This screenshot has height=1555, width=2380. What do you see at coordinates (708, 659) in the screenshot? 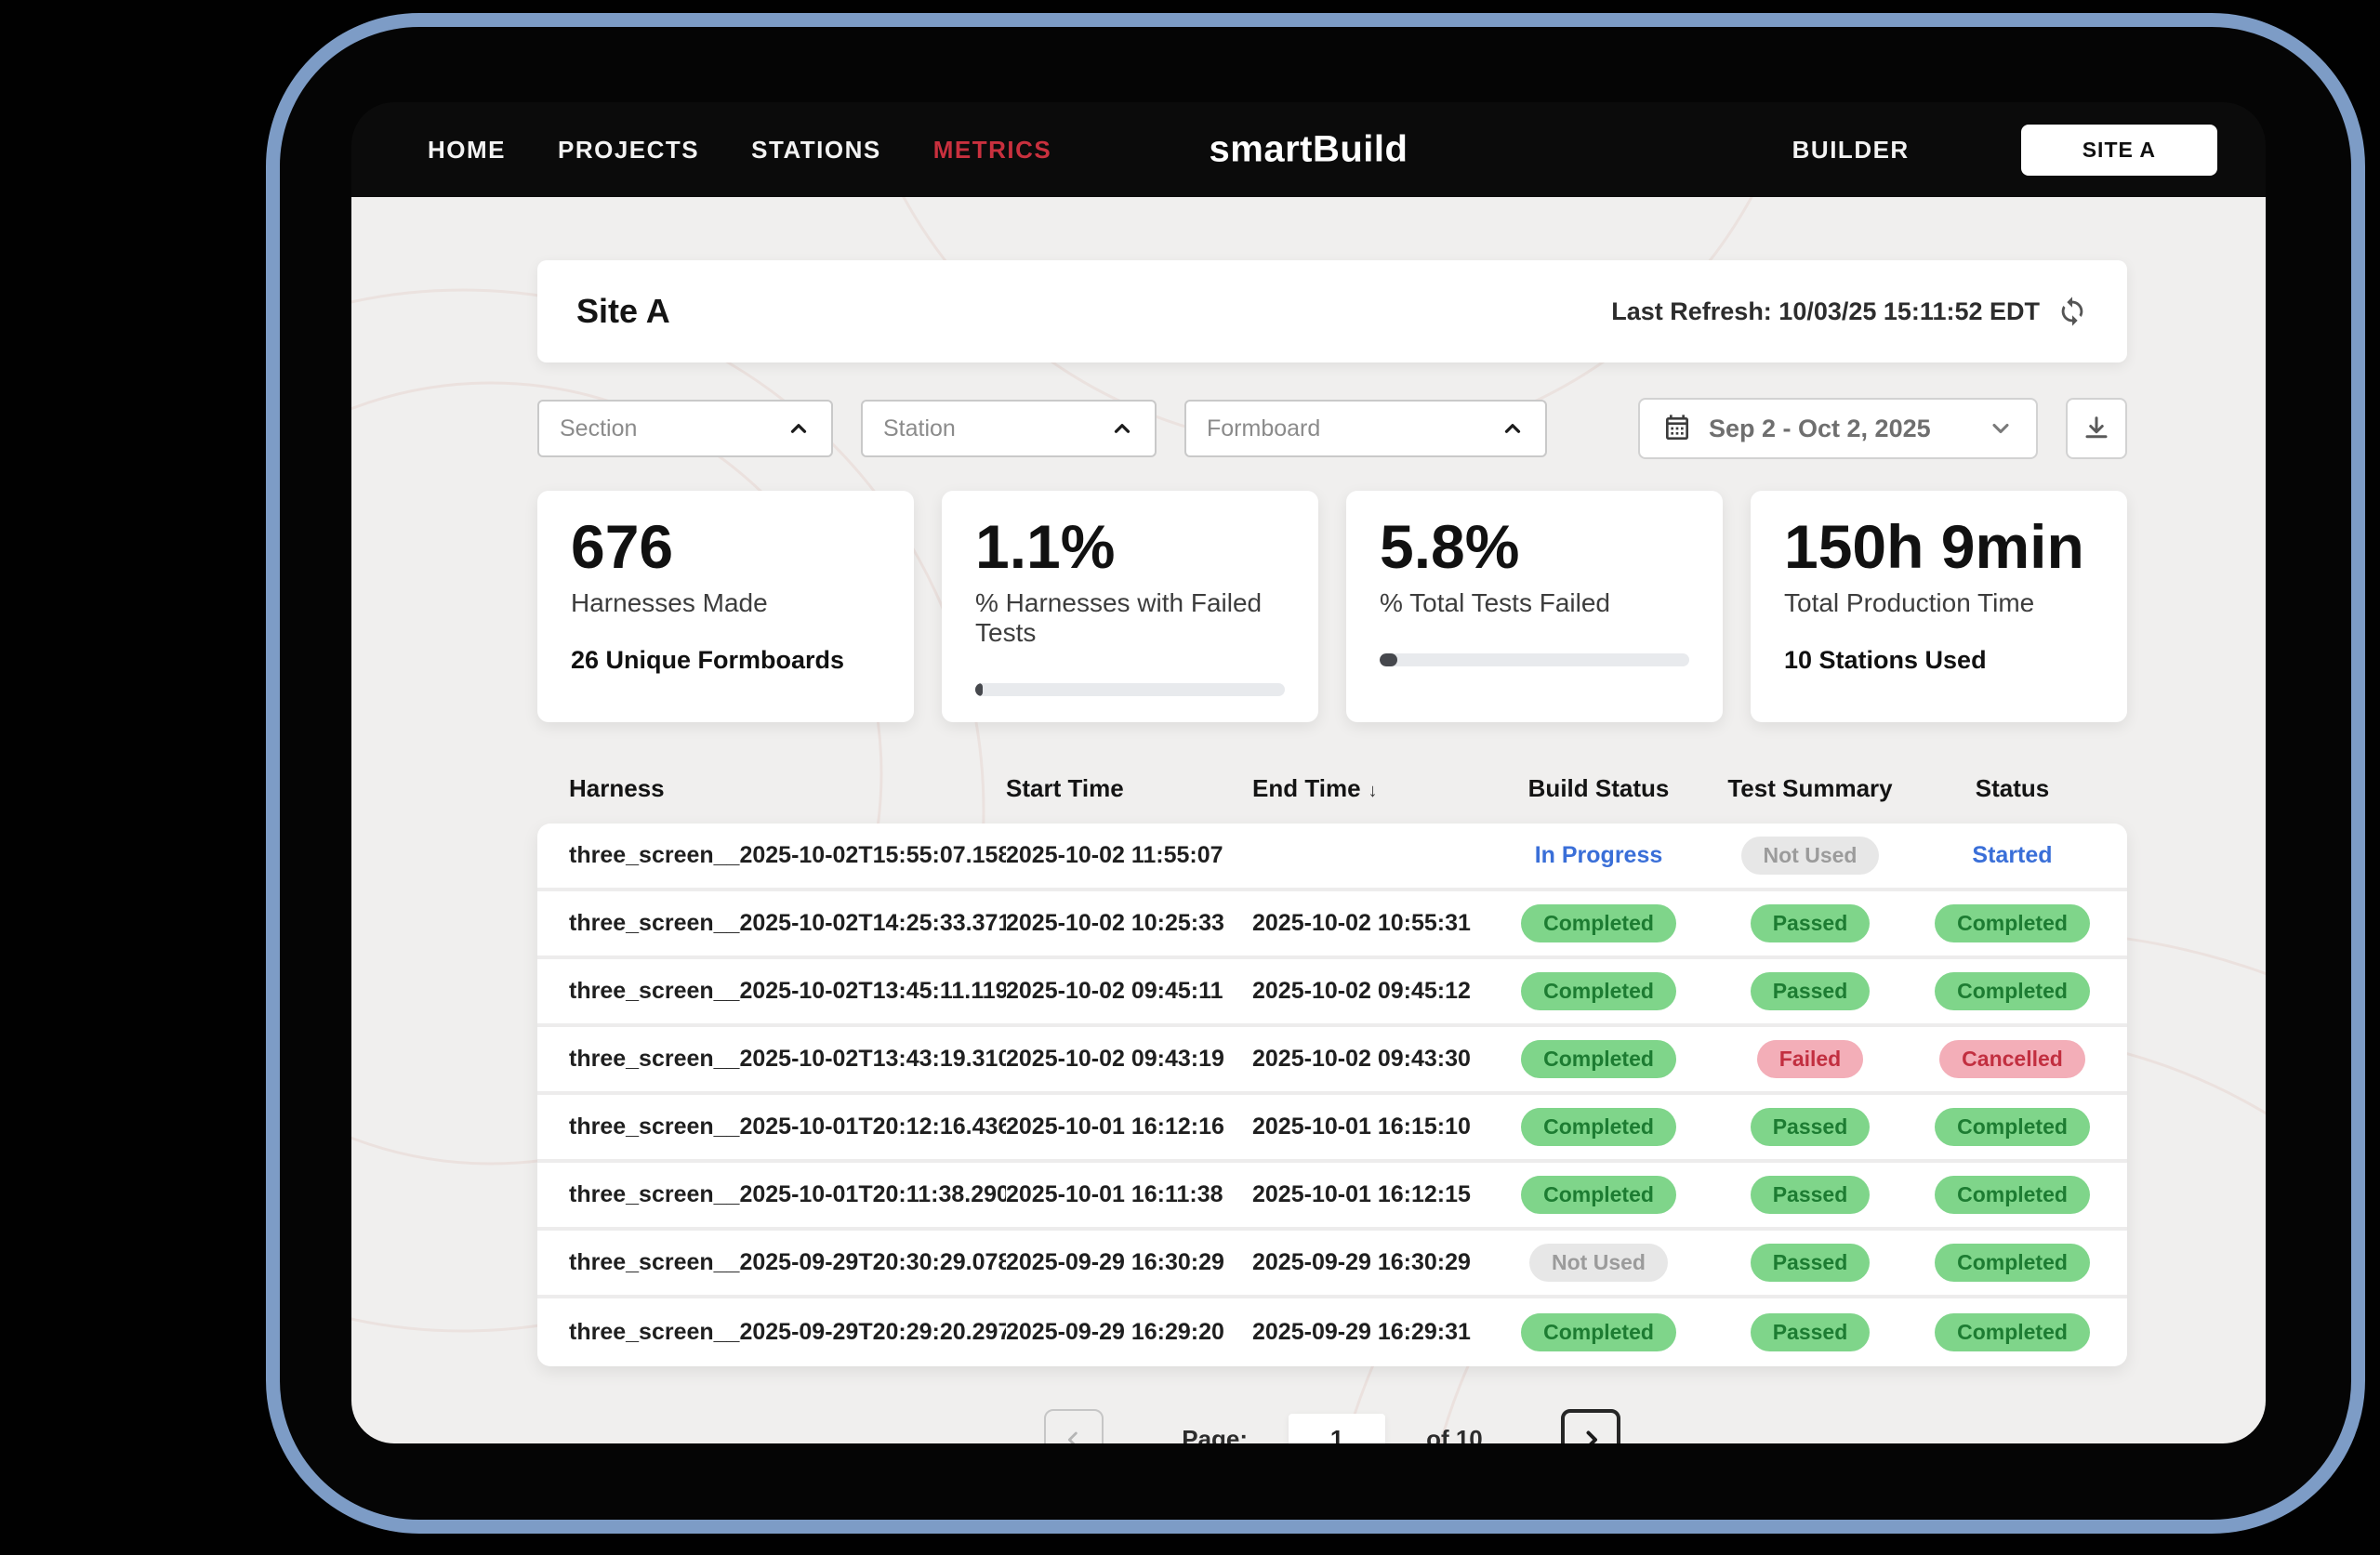
I see `metric-subtext: 26 Unique Formboards` at bounding box center [708, 659].